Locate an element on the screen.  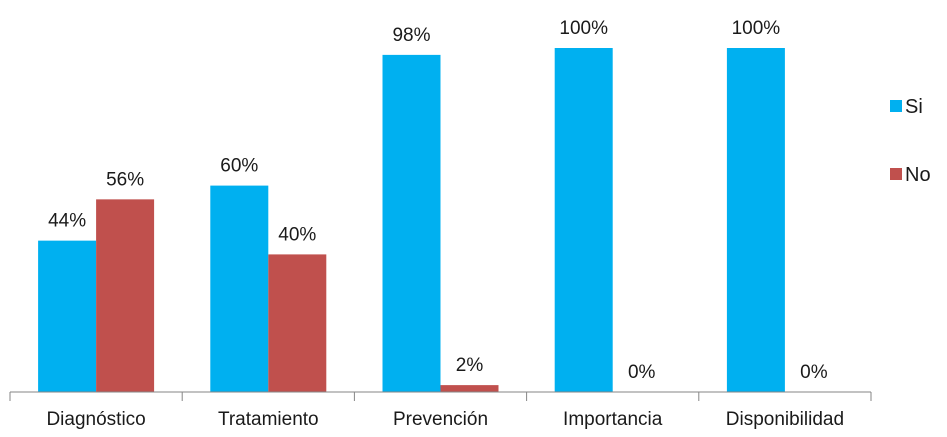
bar-si-tratamiento is located at coordinates (239, 288).